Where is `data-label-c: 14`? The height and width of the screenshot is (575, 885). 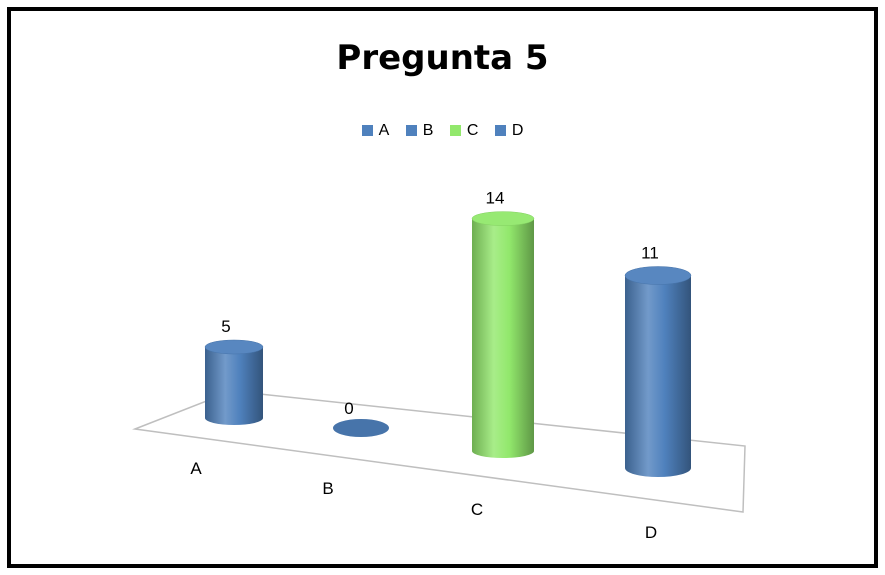 data-label-c: 14 is located at coordinates (495, 198).